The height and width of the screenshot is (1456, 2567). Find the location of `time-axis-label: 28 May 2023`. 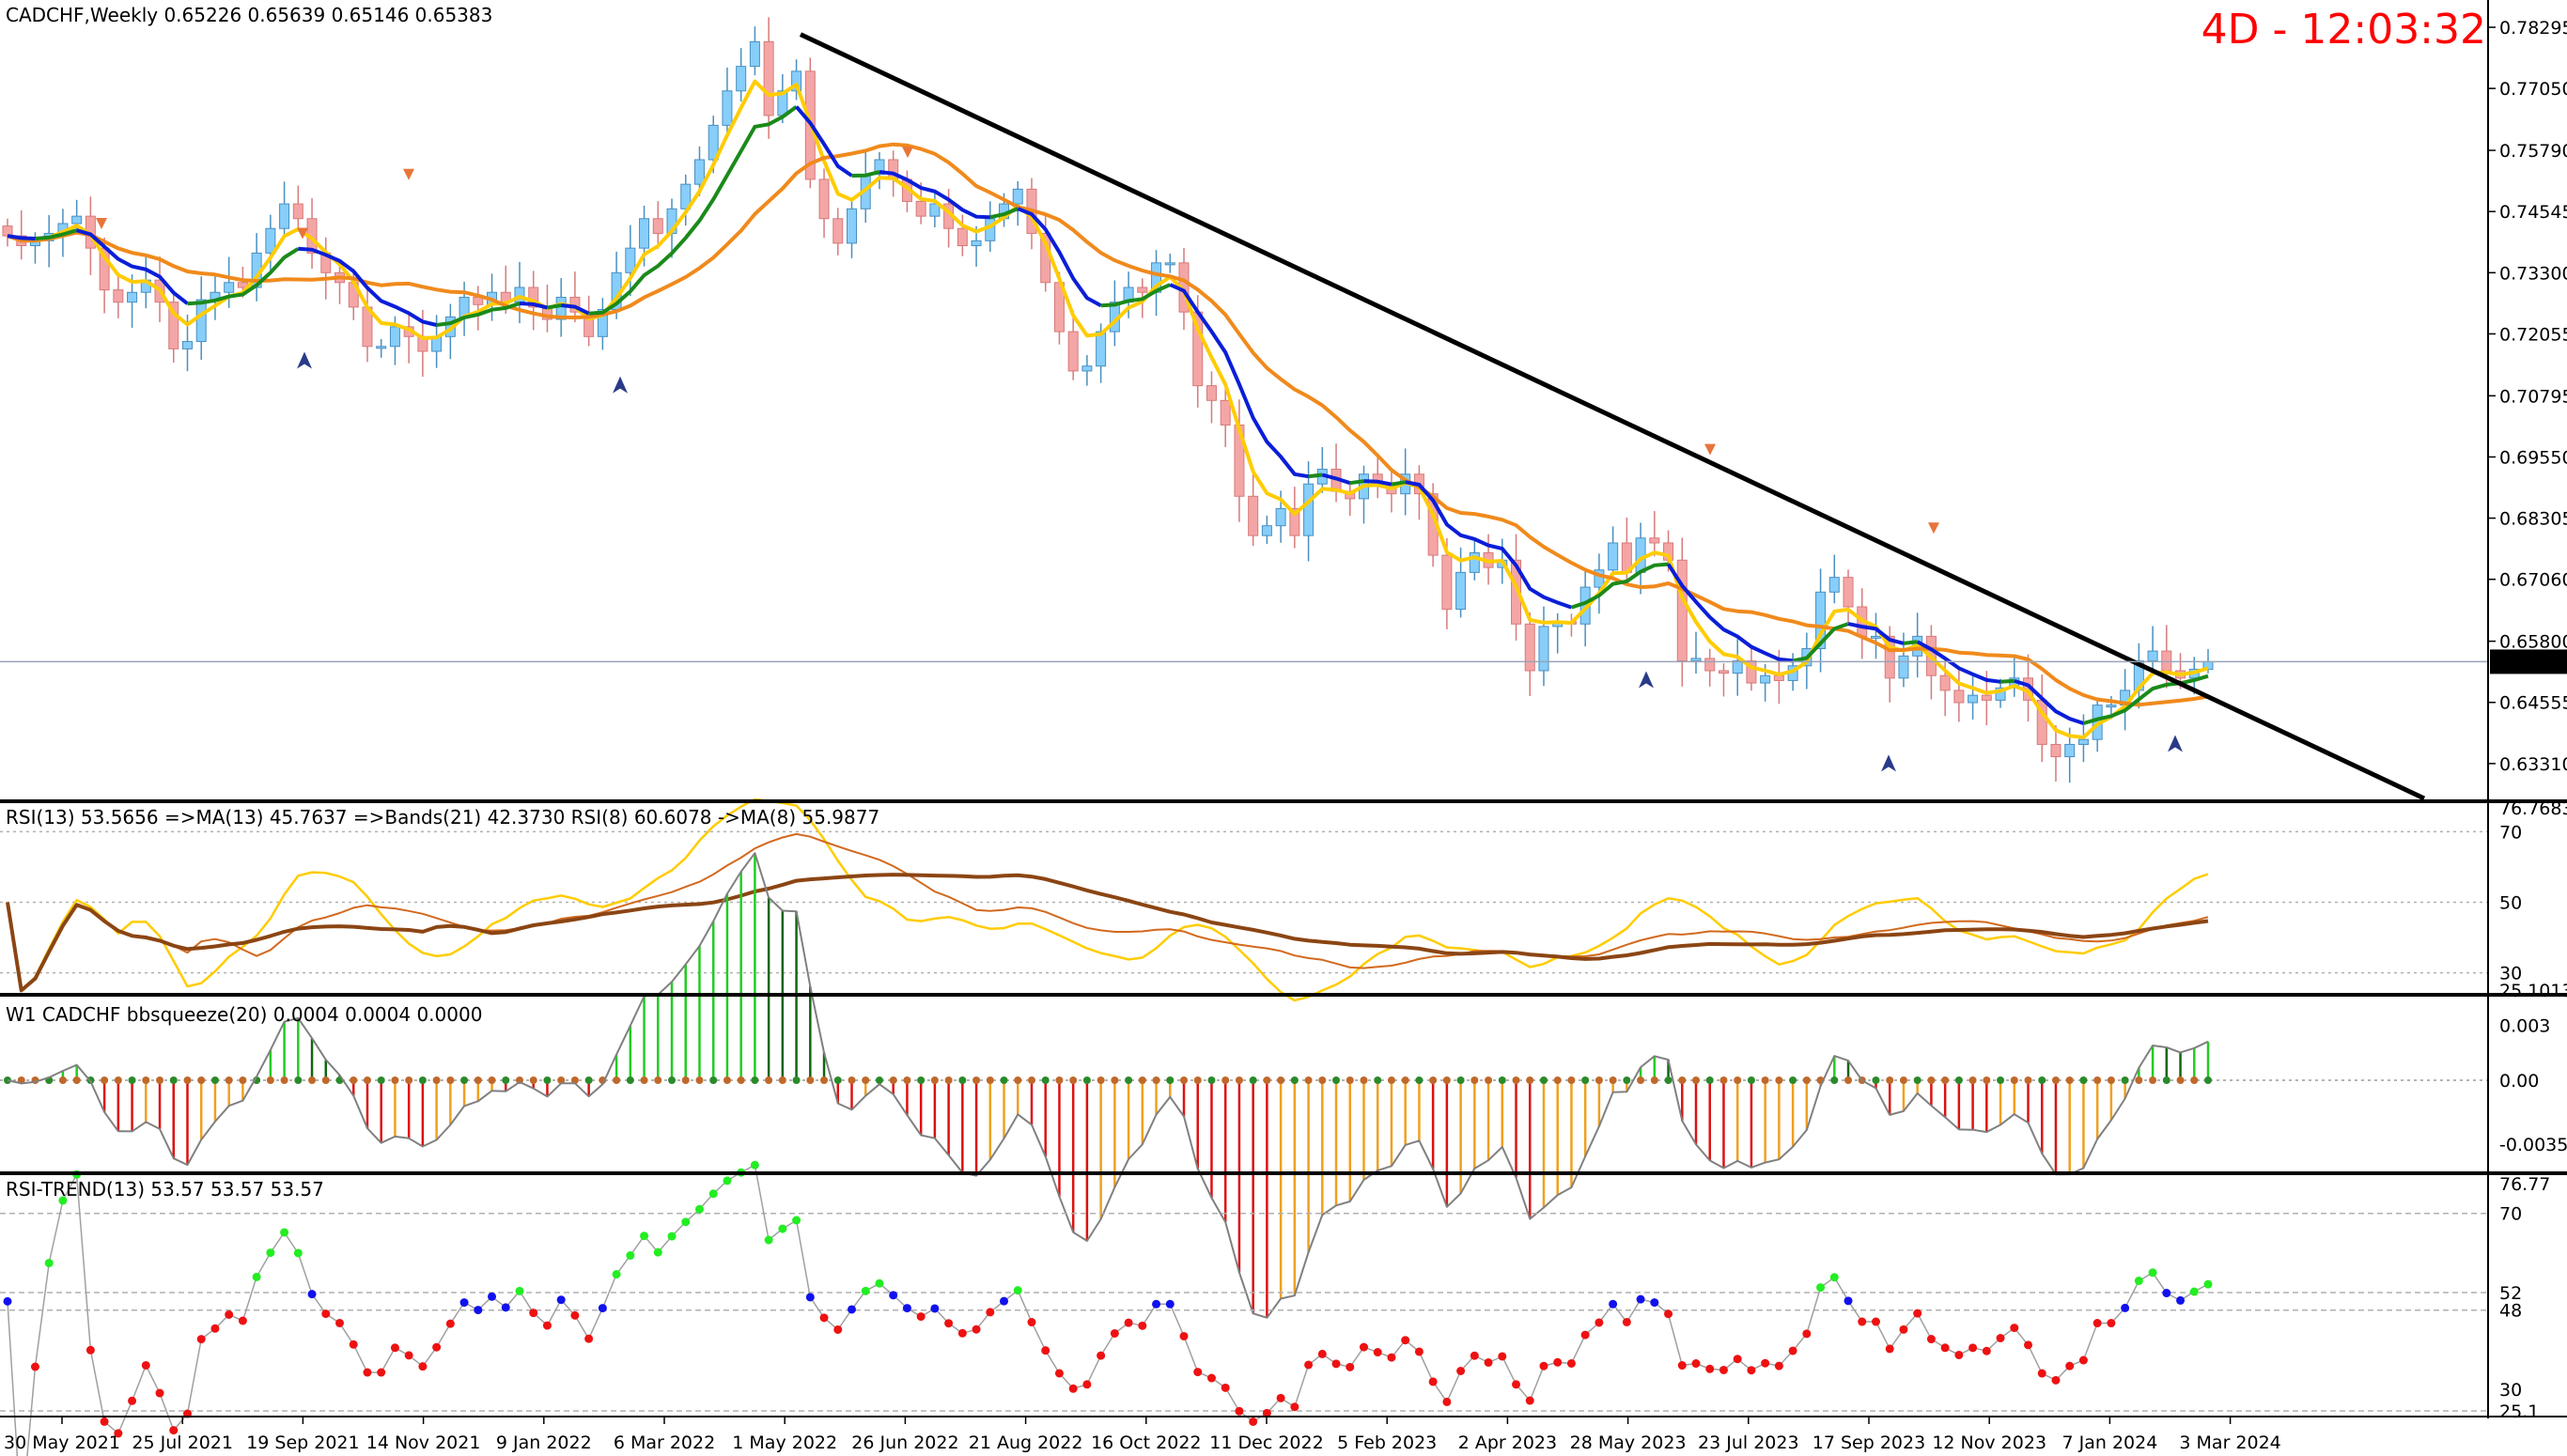

time-axis-label: 28 May 2023 is located at coordinates (1628, 1443).